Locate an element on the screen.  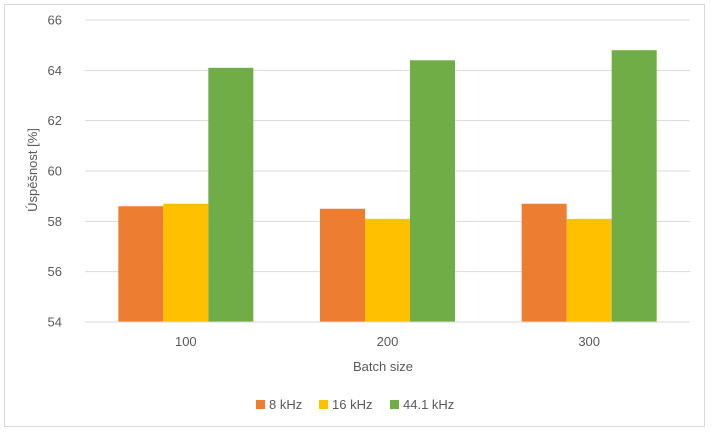
legend-label: 16 kHz is located at coordinates (352, 404).